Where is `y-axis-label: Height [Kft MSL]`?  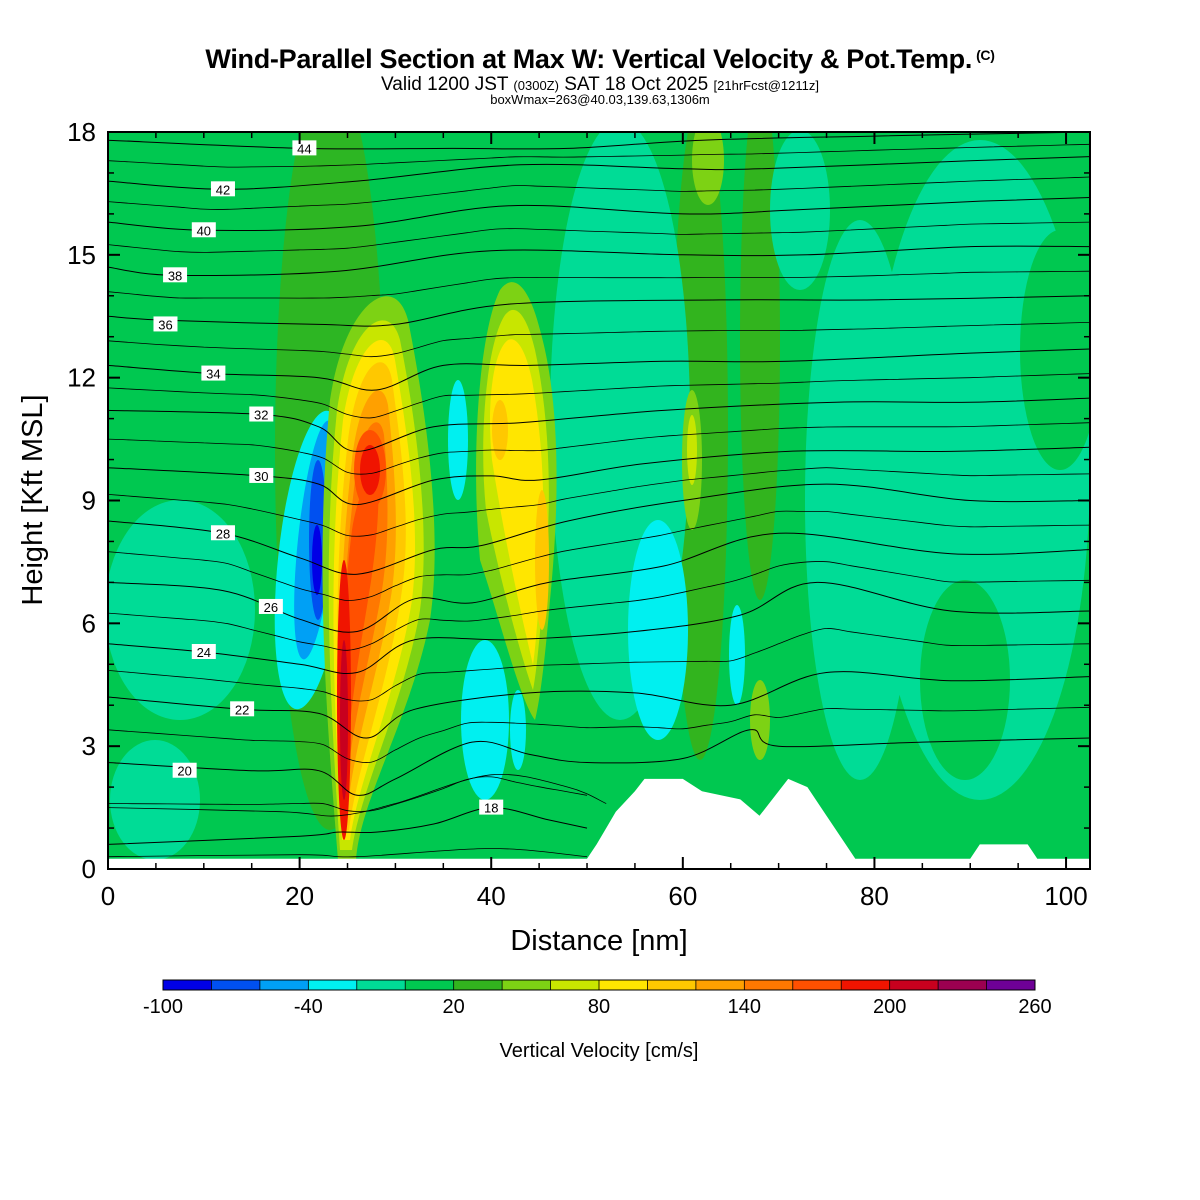
y-axis-label: Height [Kft MSL] is located at coordinates (33, 499).